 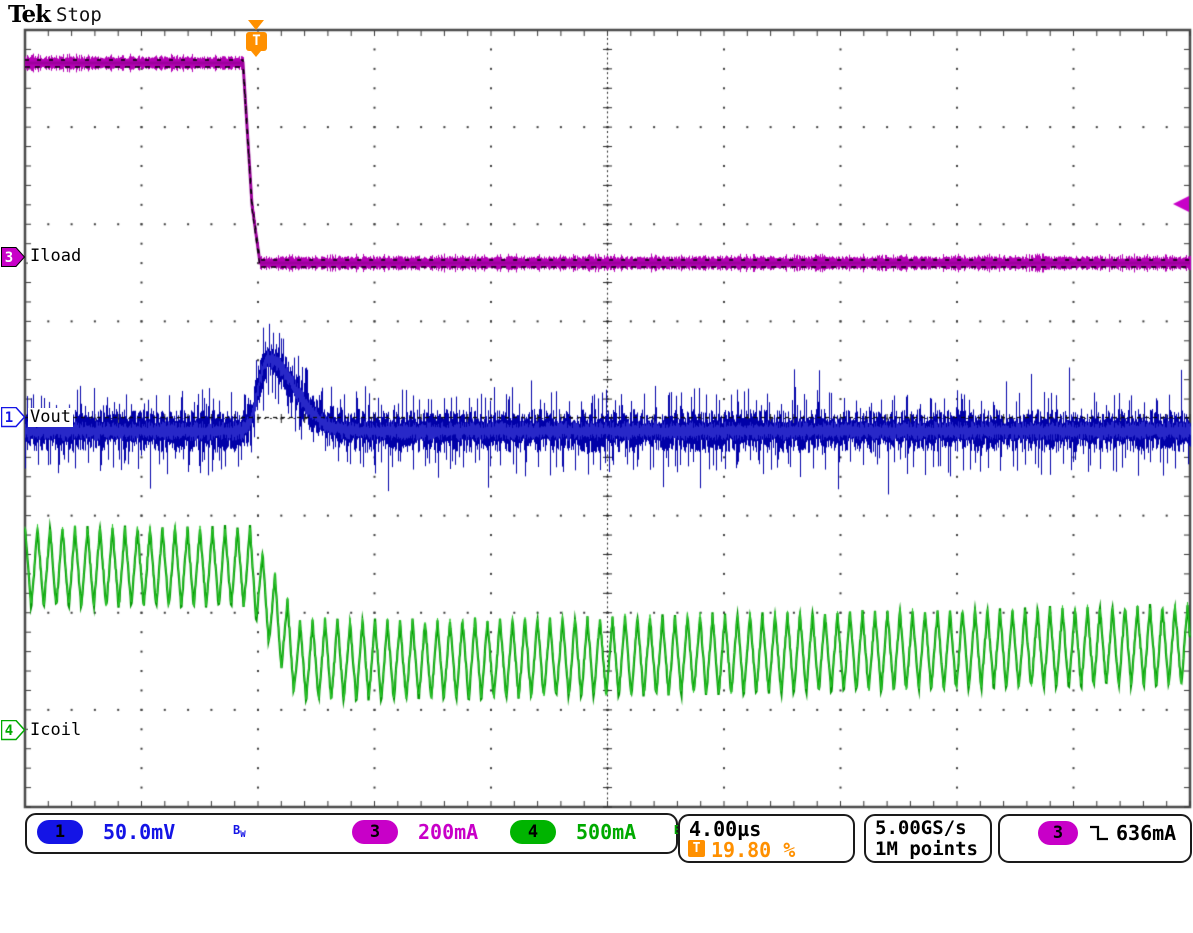 What do you see at coordinates (753, 850) in the screenshot?
I see `trigger-position-readout: 19.80 %` at bounding box center [753, 850].